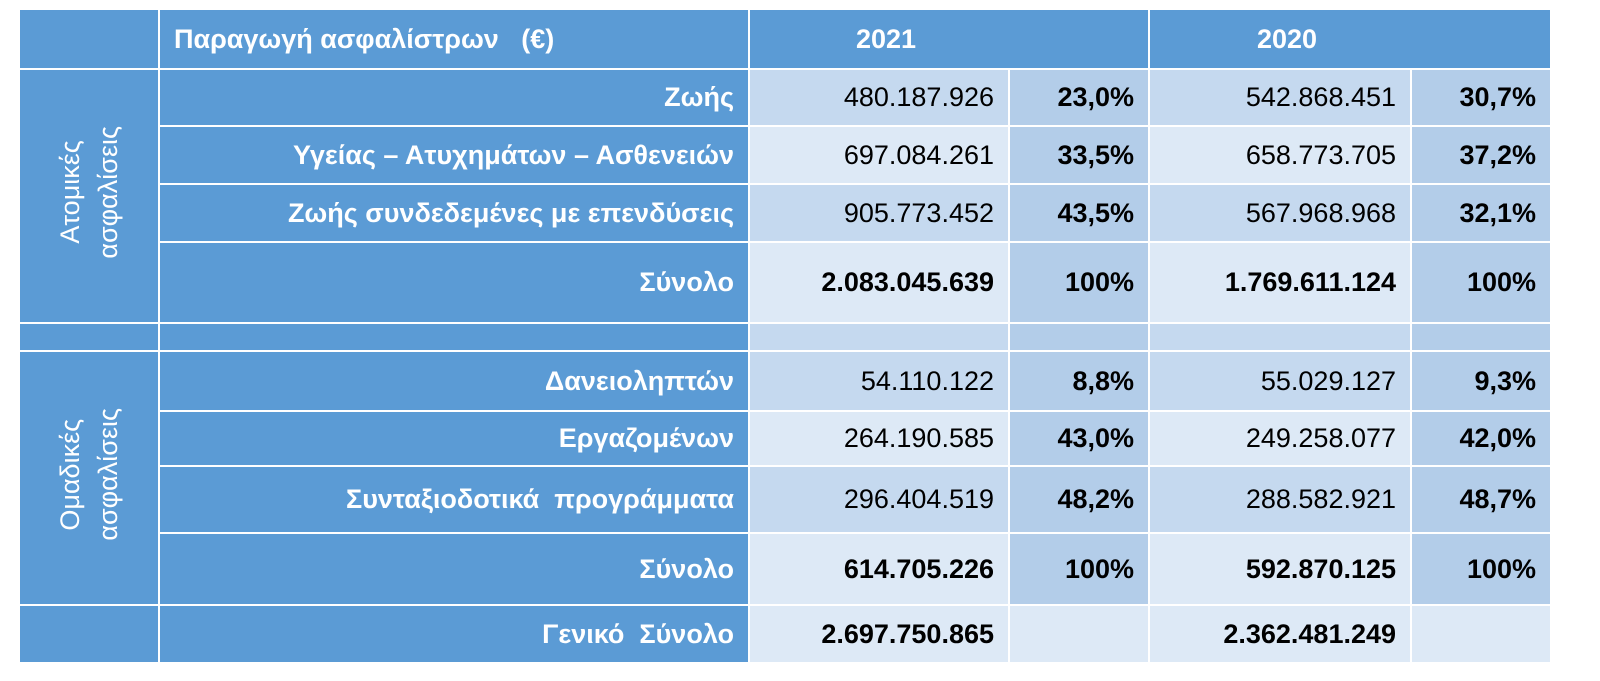  Describe the element at coordinates (70, 474) in the screenshot. I see `group-label-line: Ομαδικές` at that location.